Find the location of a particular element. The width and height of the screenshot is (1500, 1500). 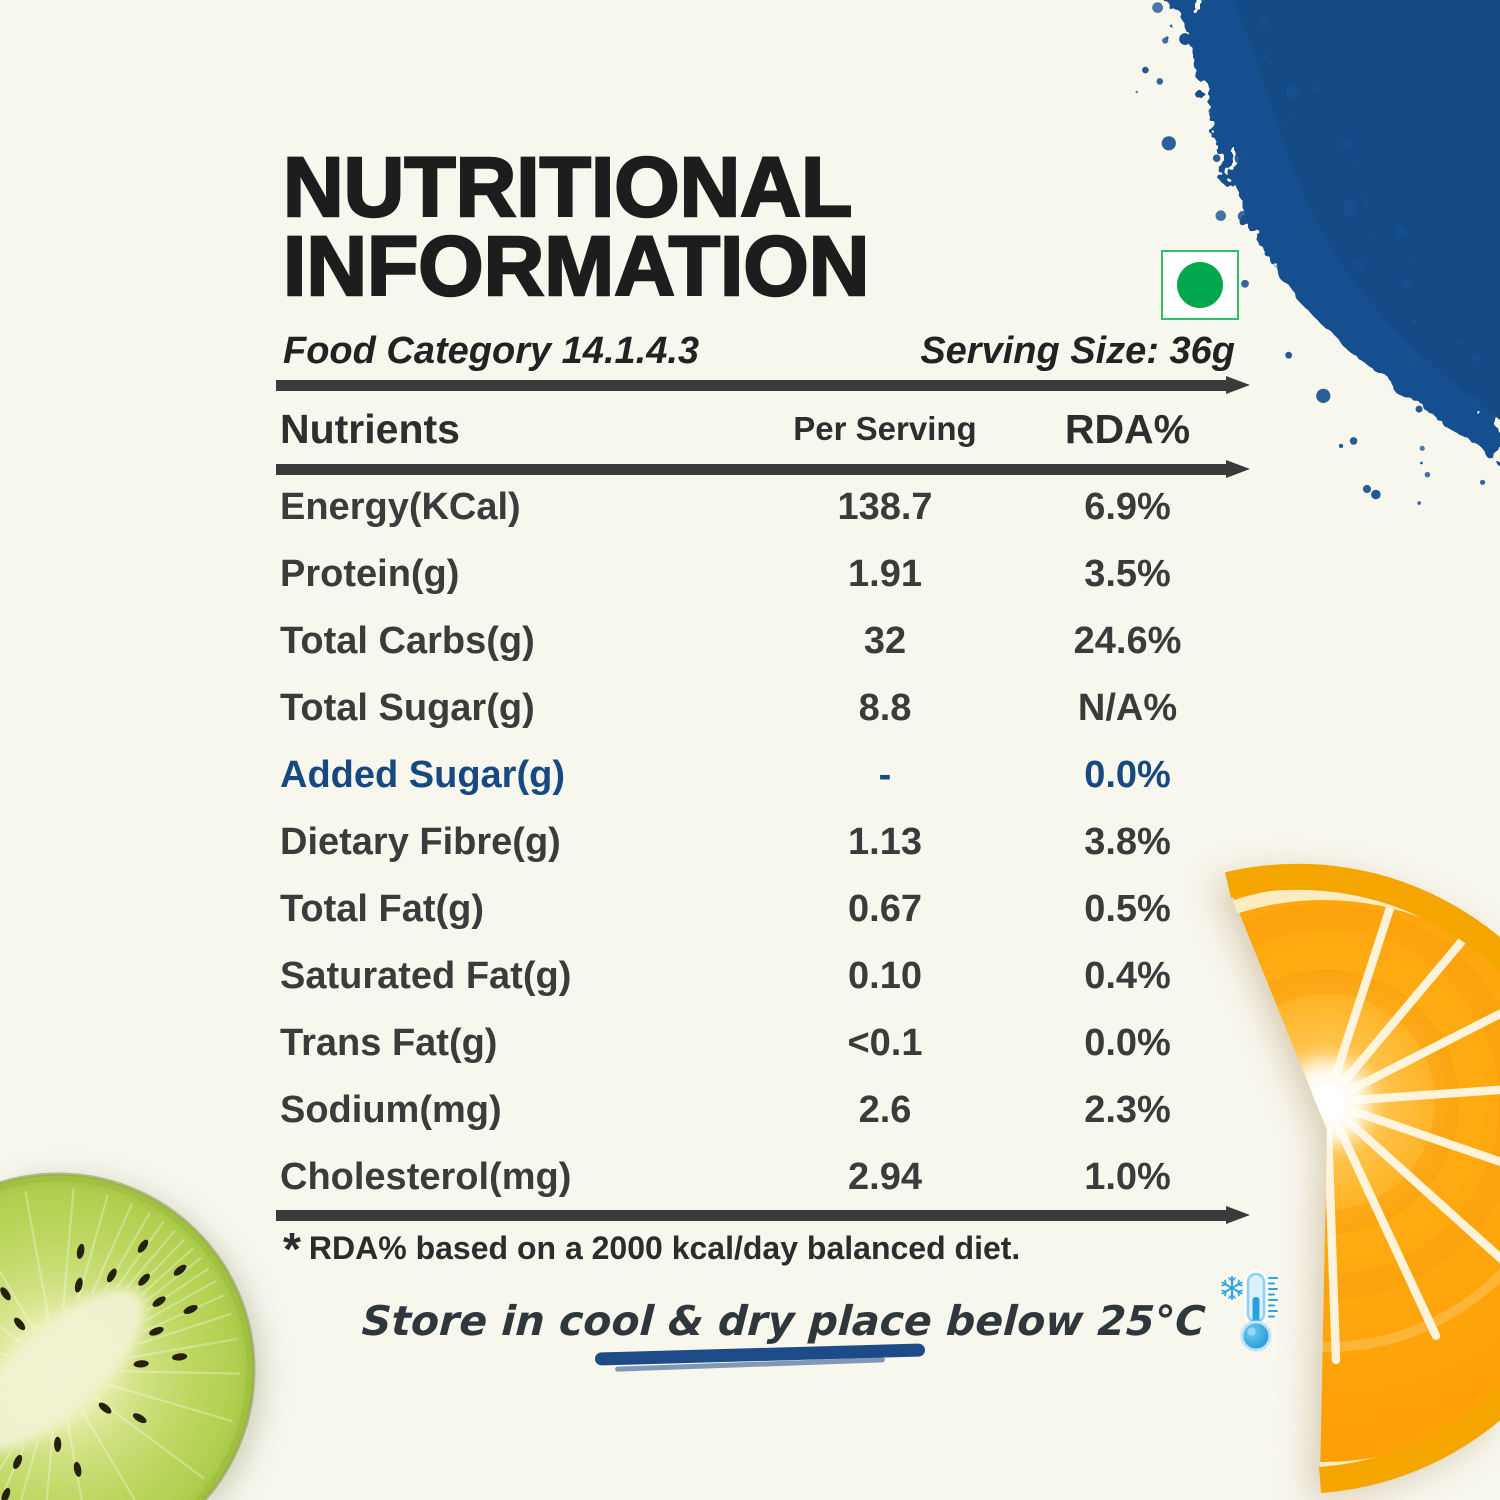

page-title-line2: INFORMATION is located at coordinates (576, 265).